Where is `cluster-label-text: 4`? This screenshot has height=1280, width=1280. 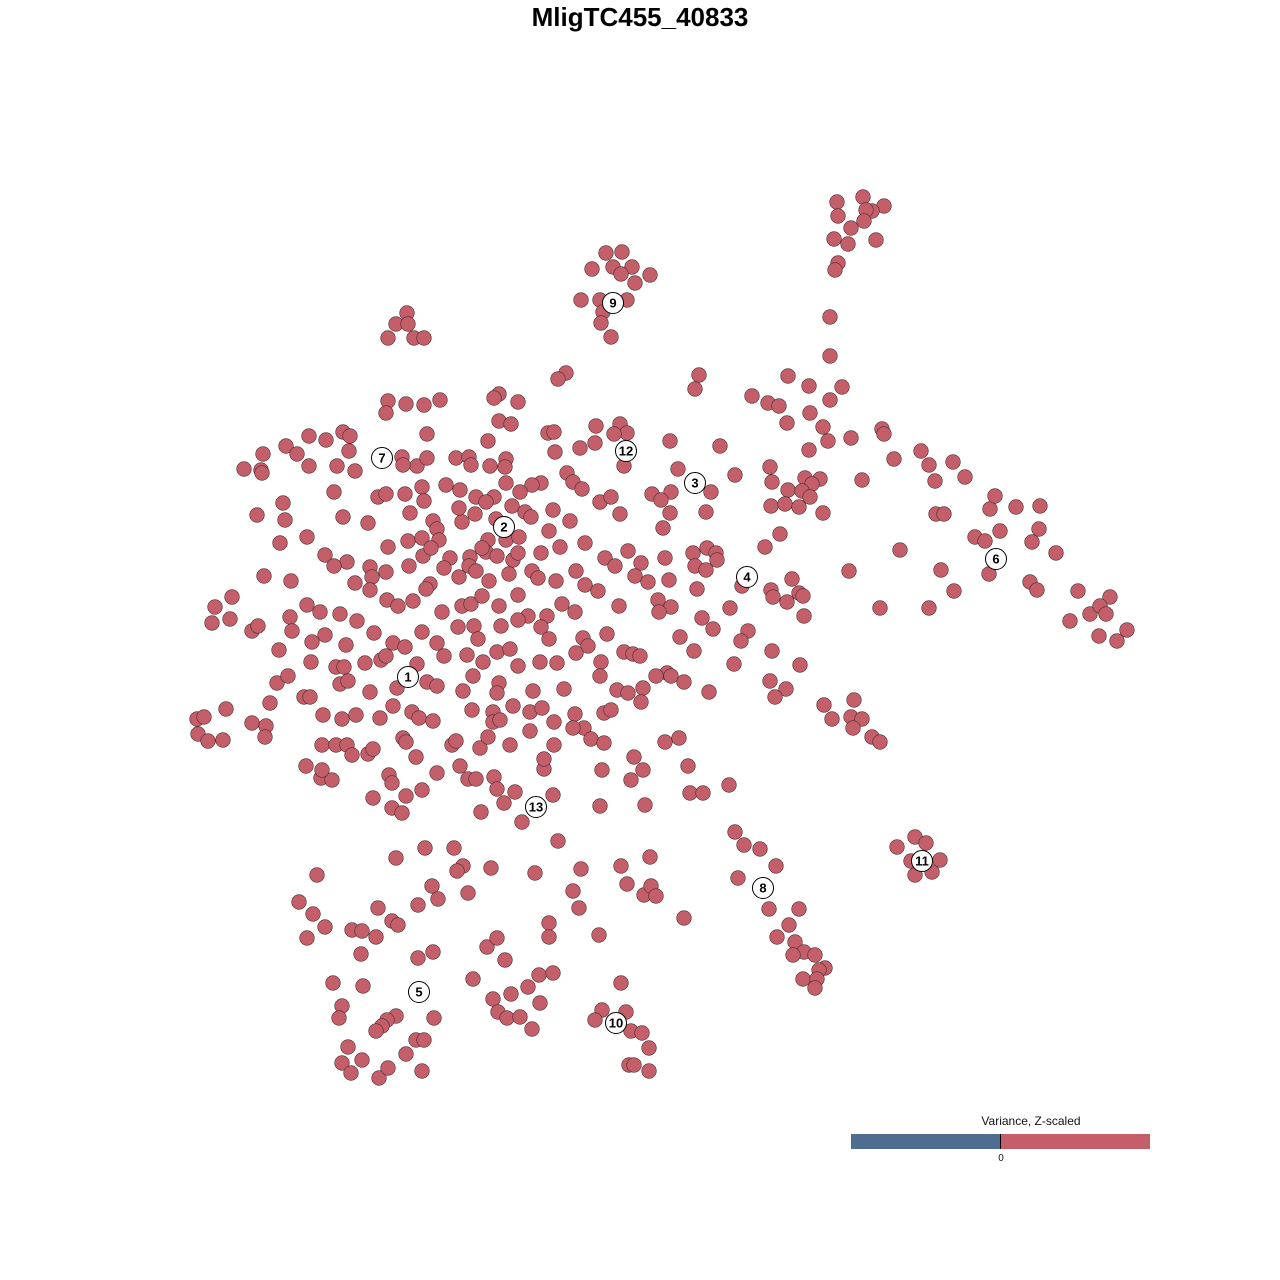
cluster-label-text: 4 is located at coordinates (747, 577).